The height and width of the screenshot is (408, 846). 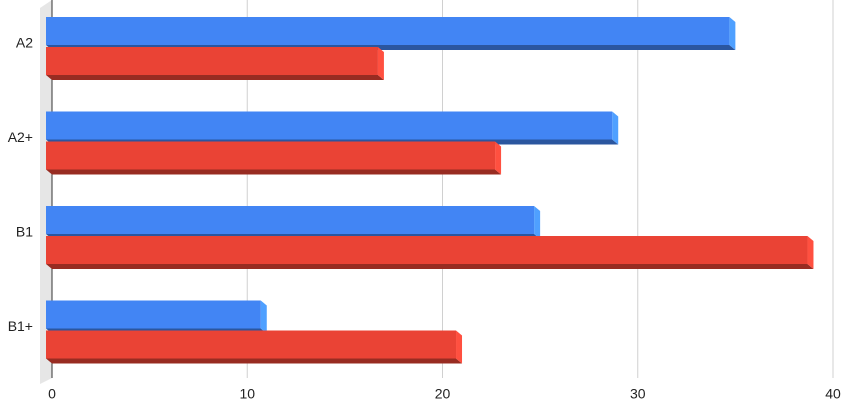 I want to click on x-tick-label: 0, so click(x=52, y=394).